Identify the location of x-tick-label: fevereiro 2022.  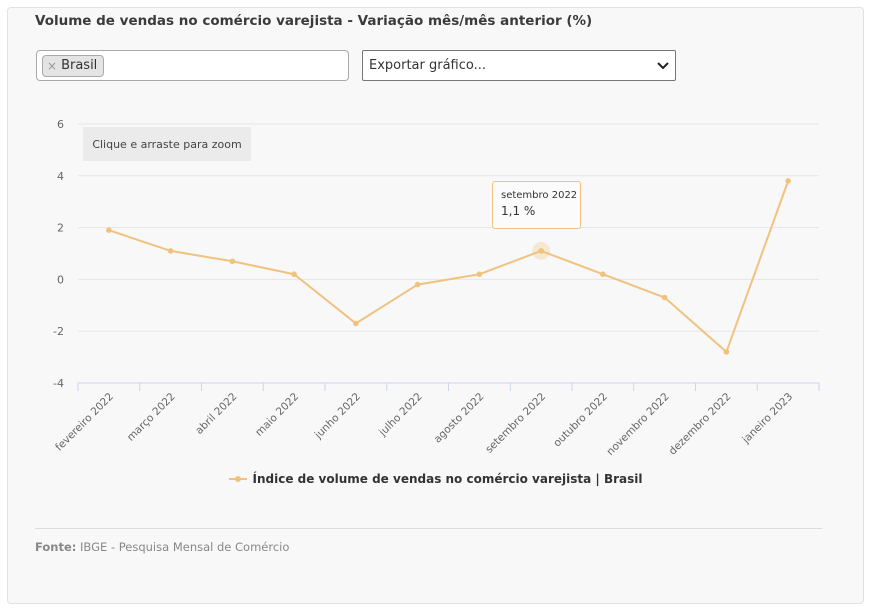
(84, 422).